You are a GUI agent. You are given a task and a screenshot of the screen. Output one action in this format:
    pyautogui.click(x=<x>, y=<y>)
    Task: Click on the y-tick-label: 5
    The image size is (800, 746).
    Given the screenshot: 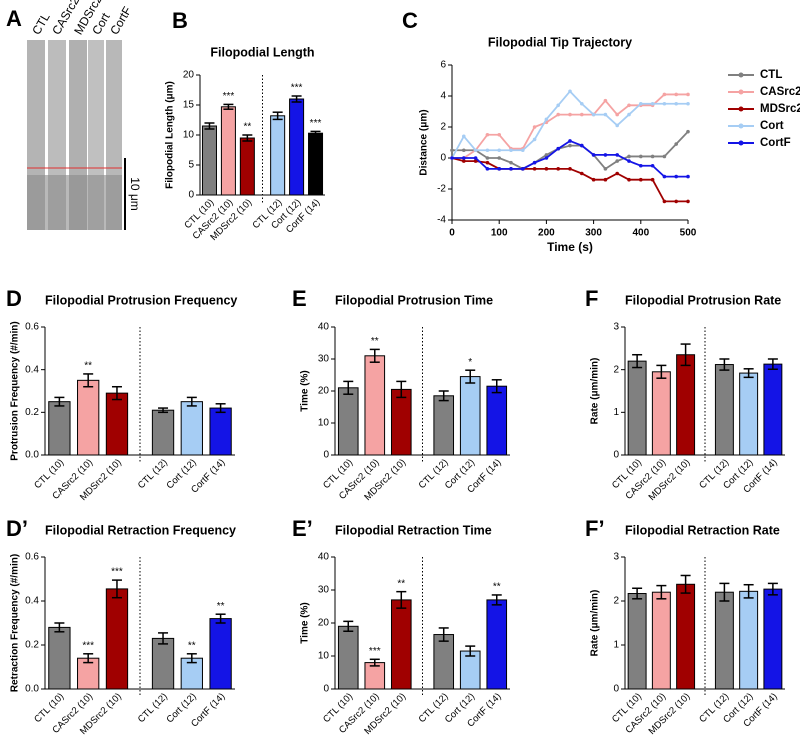 What is the action you would take?
    pyautogui.click(x=191, y=165)
    